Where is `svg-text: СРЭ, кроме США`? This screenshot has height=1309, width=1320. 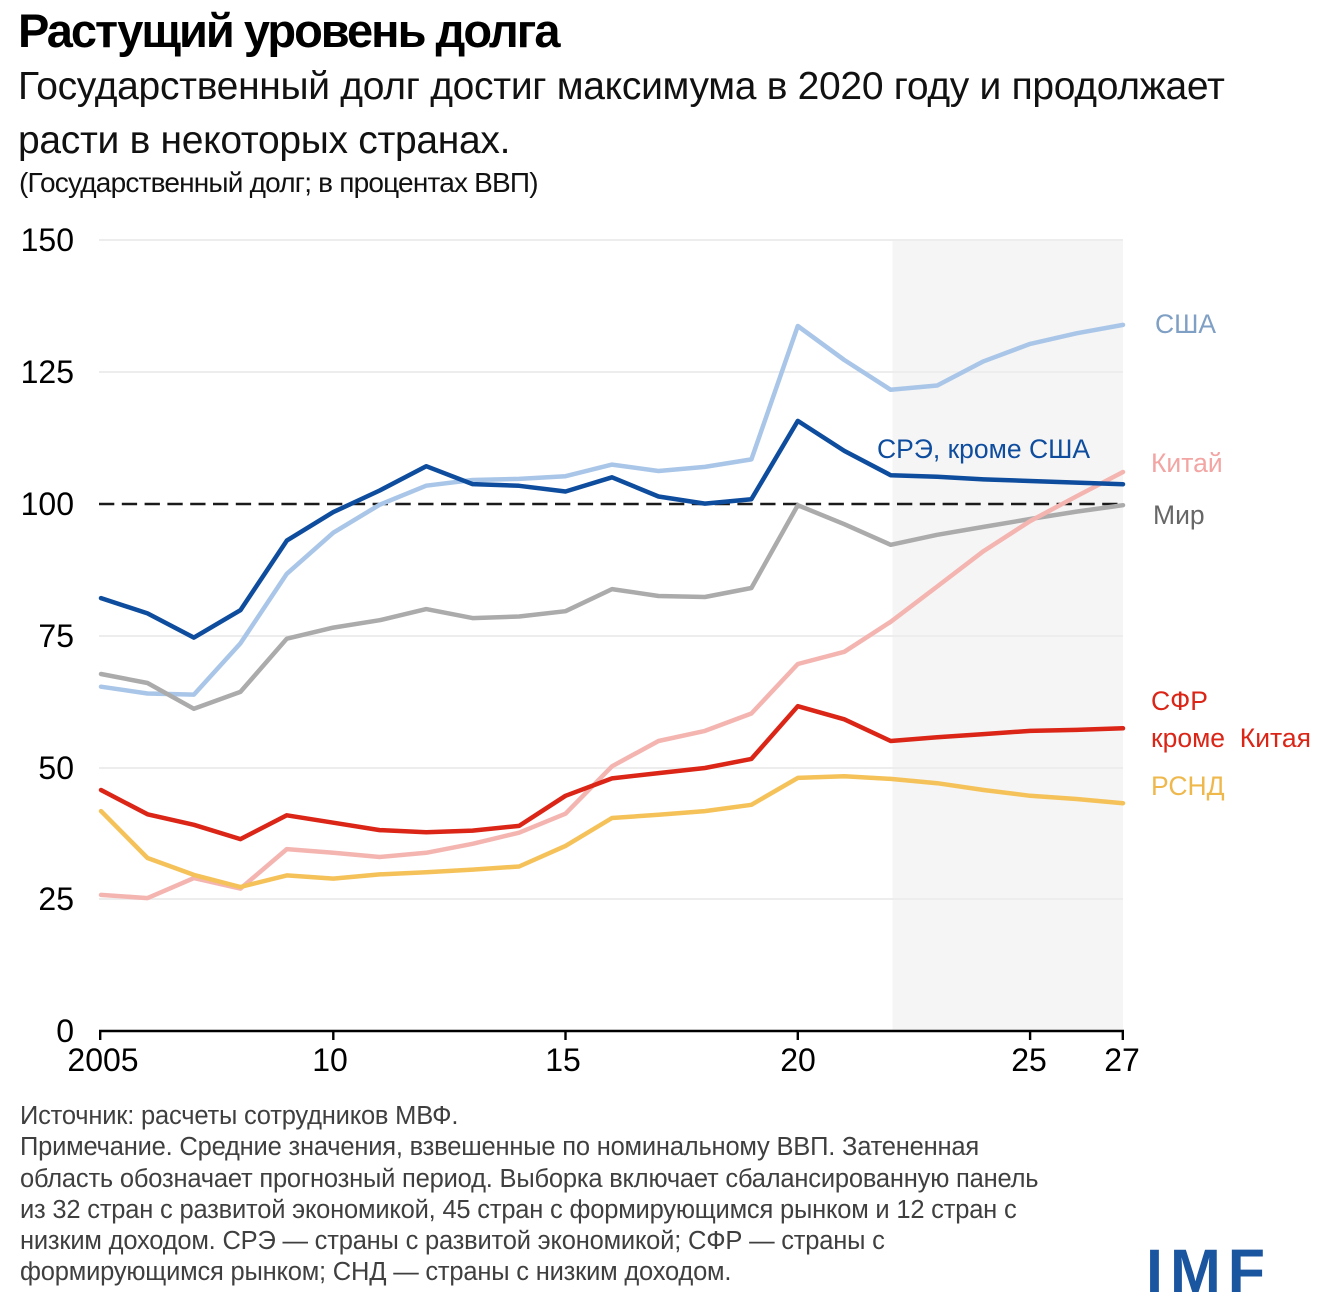 svg-text: СРЭ, кроме США is located at coordinates (983, 449).